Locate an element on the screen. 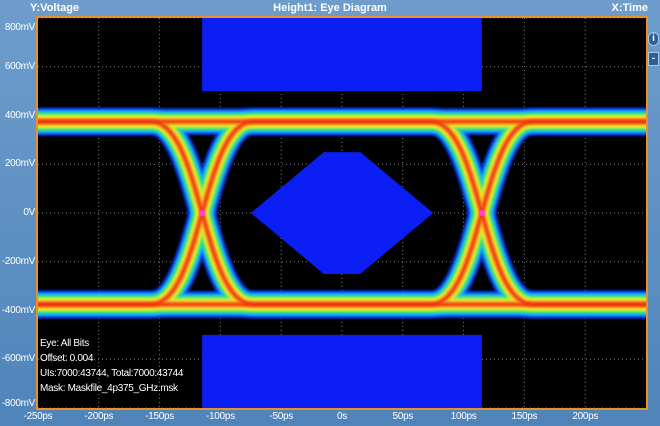 The width and height of the screenshot is (660, 426). y-axis-label: Y:Voltage is located at coordinates (55, 8).